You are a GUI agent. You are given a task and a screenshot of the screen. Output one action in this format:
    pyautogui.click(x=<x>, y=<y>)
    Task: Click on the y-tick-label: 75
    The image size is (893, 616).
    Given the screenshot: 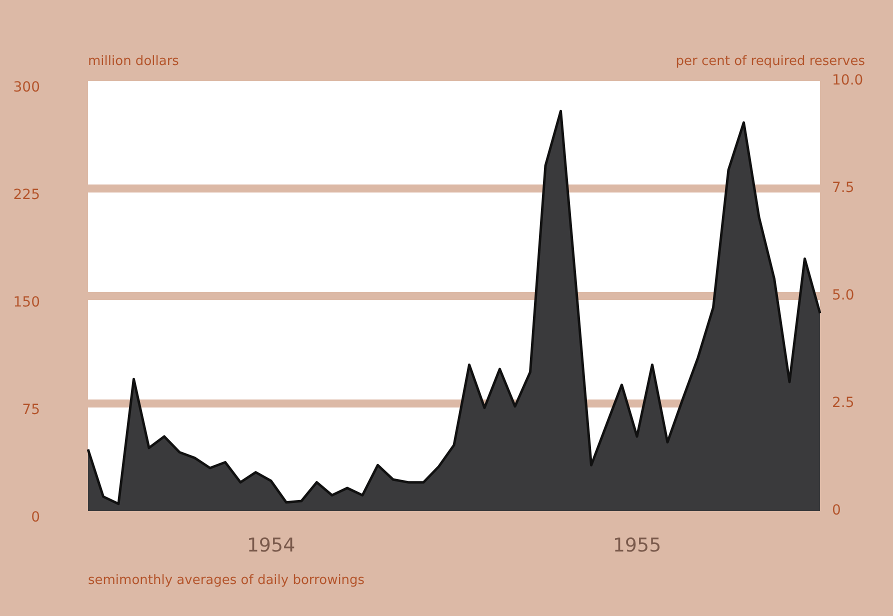 What is the action you would take?
    pyautogui.click(x=31, y=410)
    